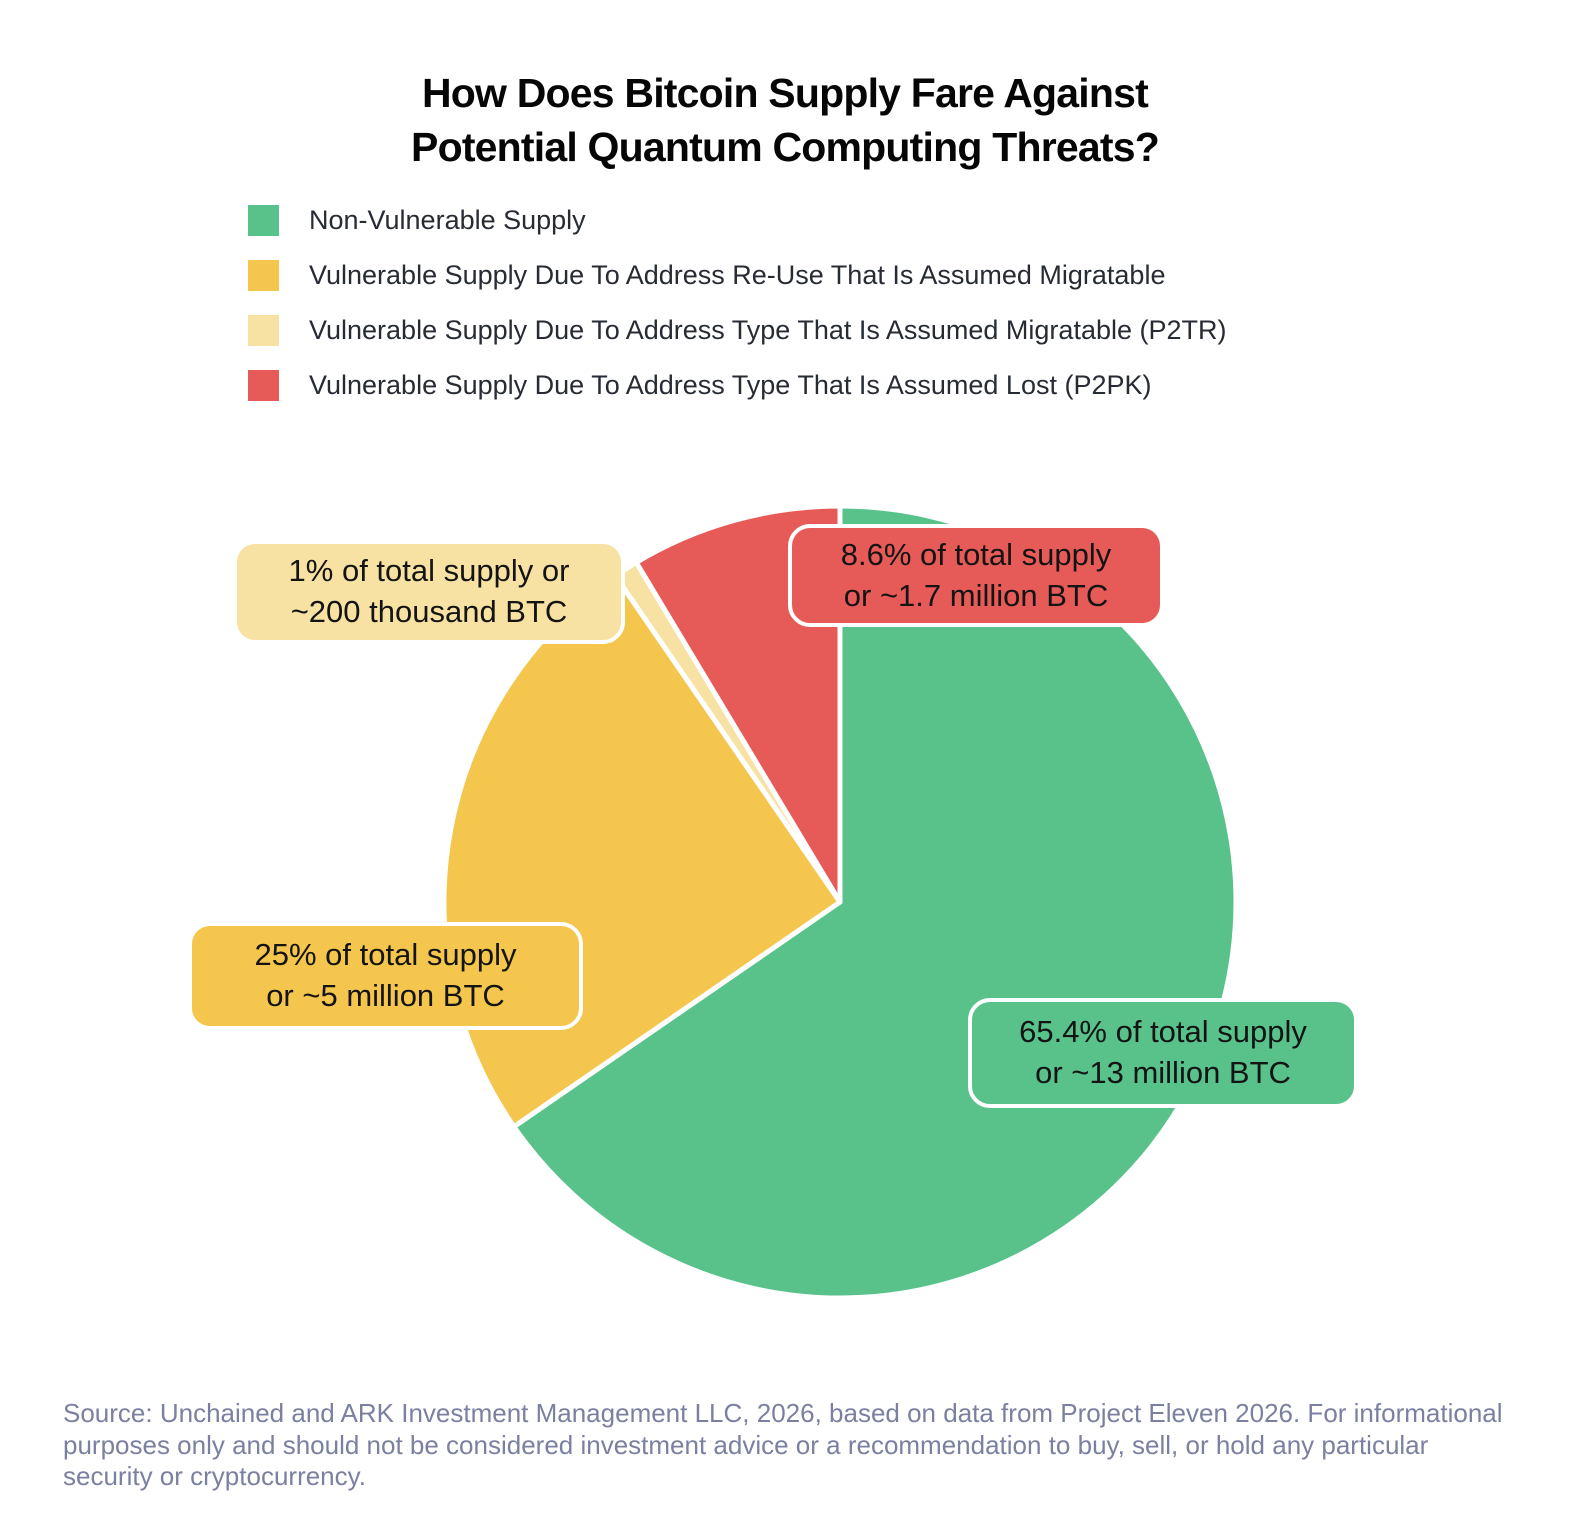 The width and height of the screenshot is (1570, 1538). Describe the element at coordinates (263, 330) in the screenshot. I see `legend-swatch-p2tr-migratable-icon` at that location.